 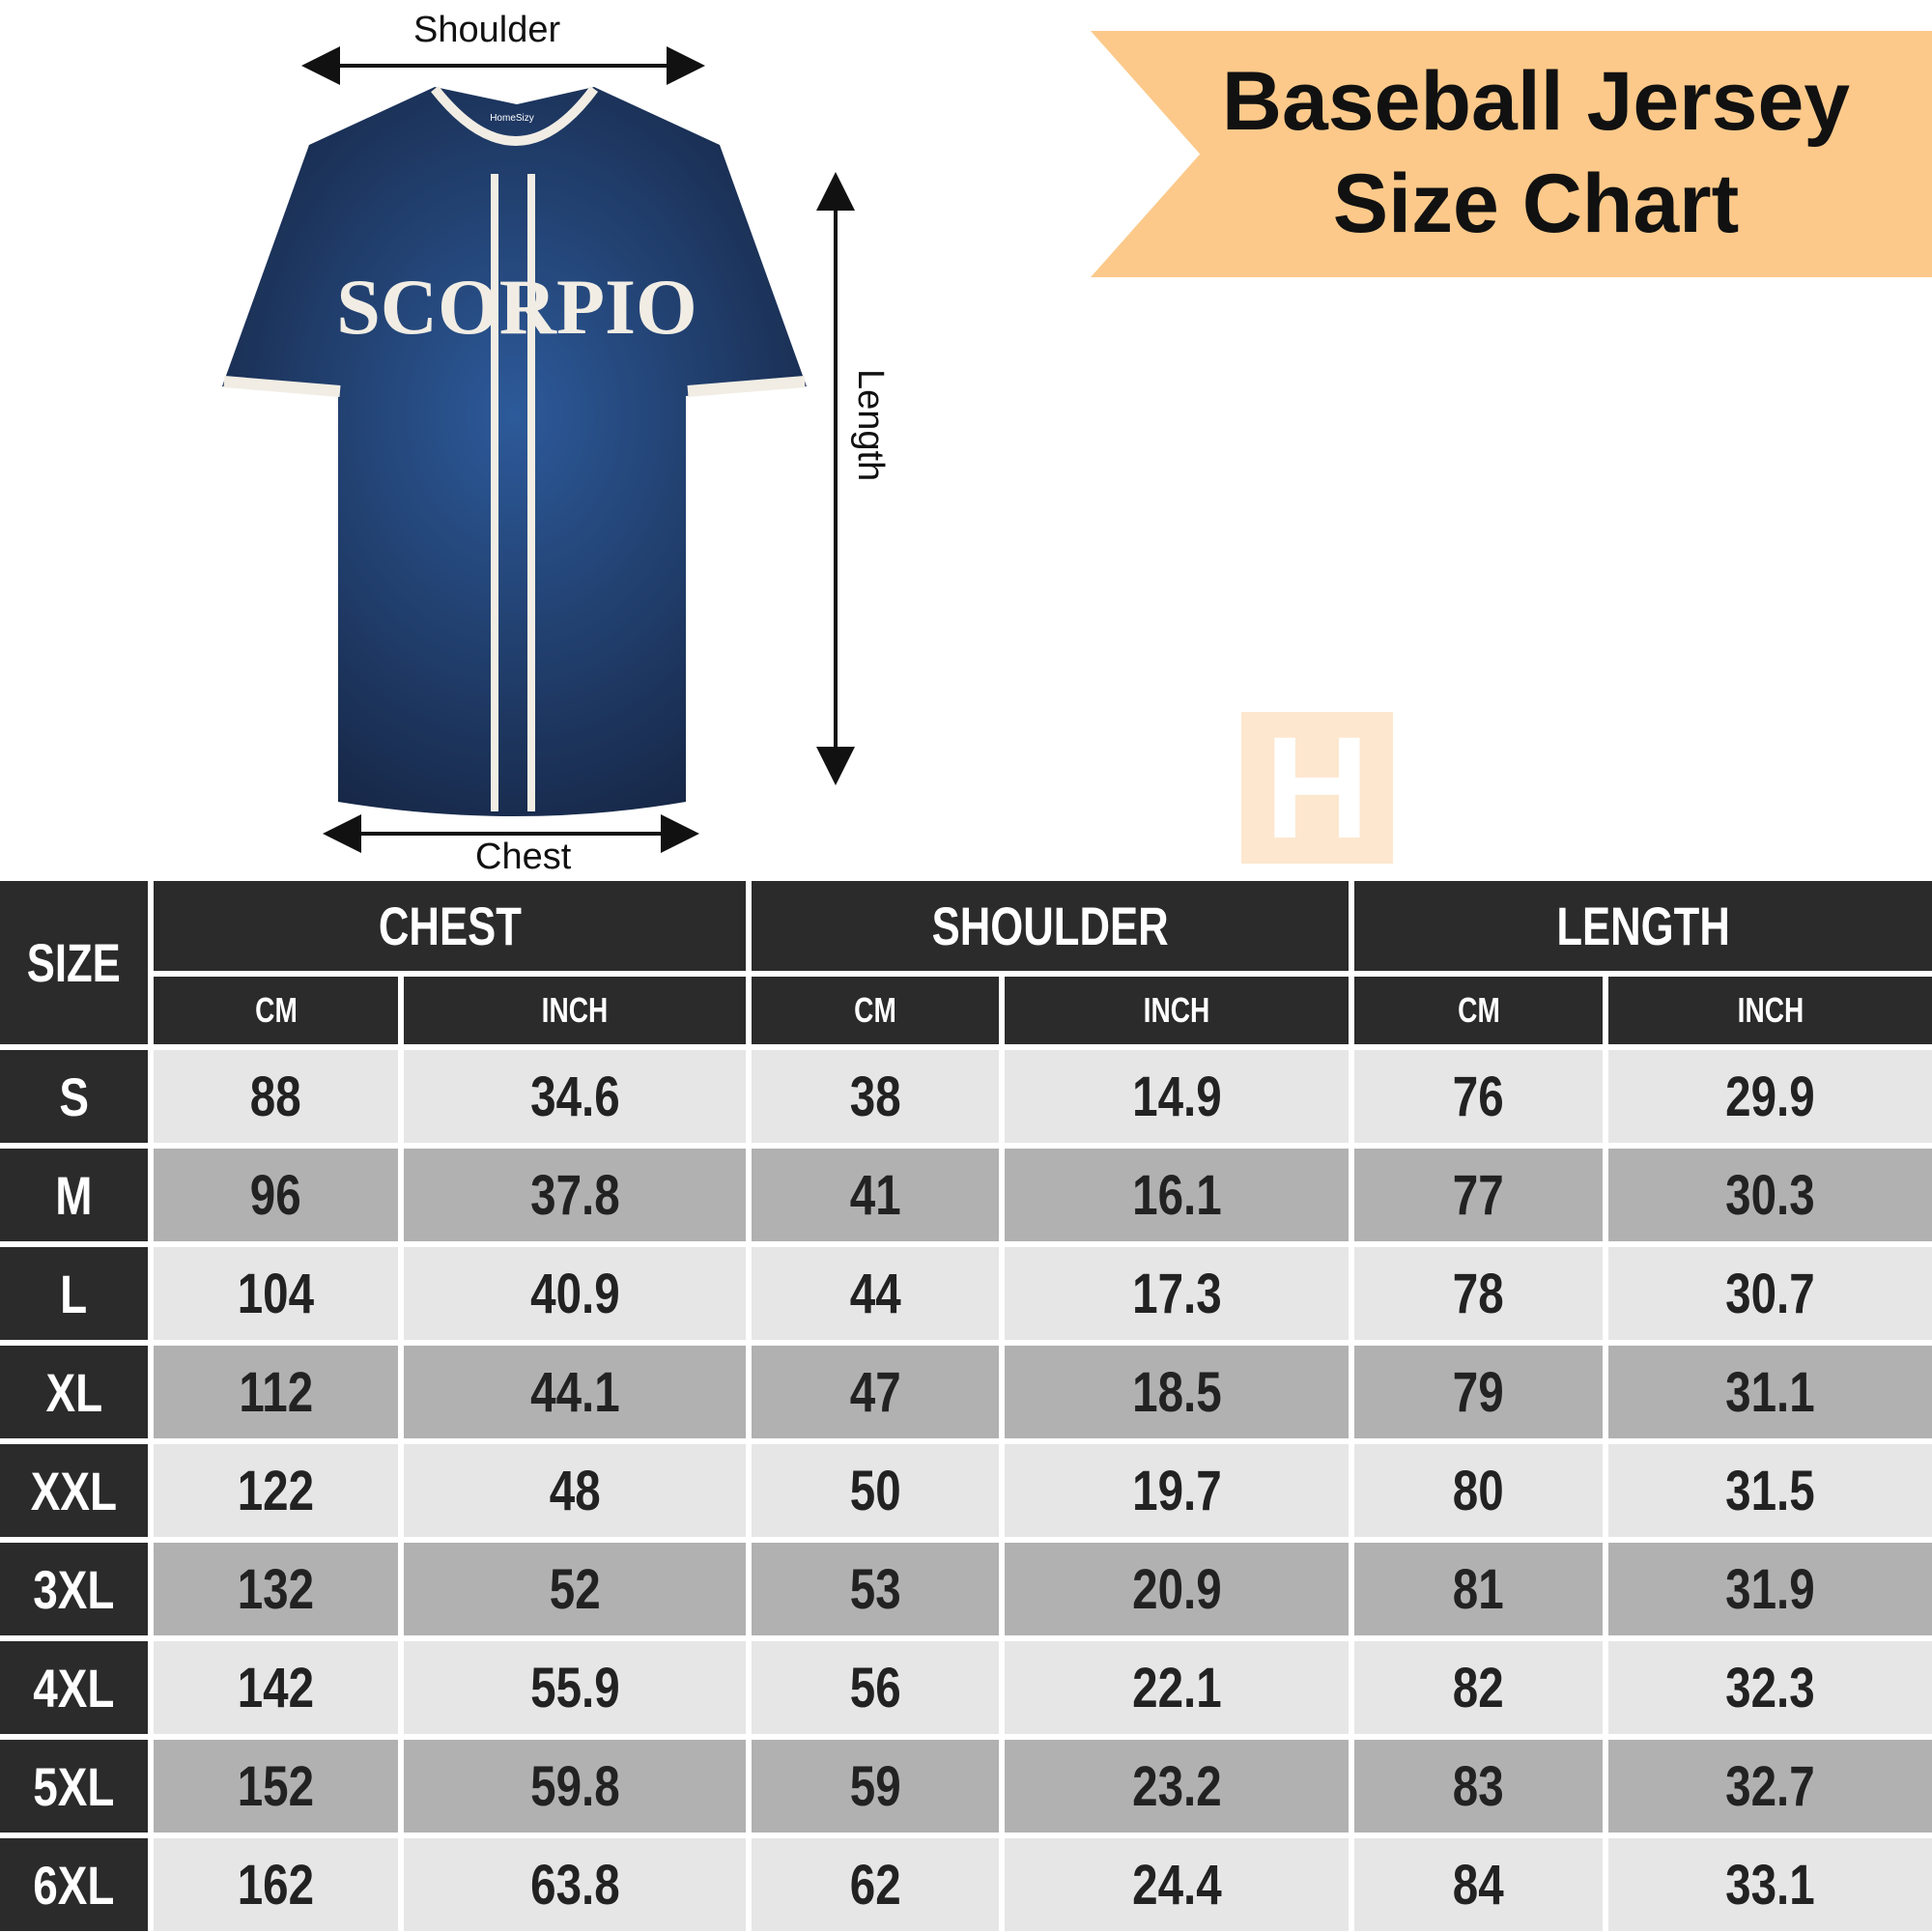 What do you see at coordinates (1478, 1293) in the screenshot?
I see `table-cell: 78` at bounding box center [1478, 1293].